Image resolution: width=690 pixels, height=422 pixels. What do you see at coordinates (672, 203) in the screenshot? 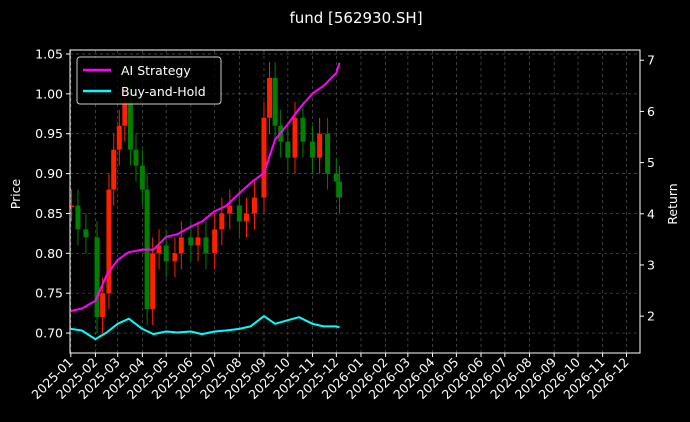
I see `y-axis-right-label: Return` at bounding box center [672, 203].